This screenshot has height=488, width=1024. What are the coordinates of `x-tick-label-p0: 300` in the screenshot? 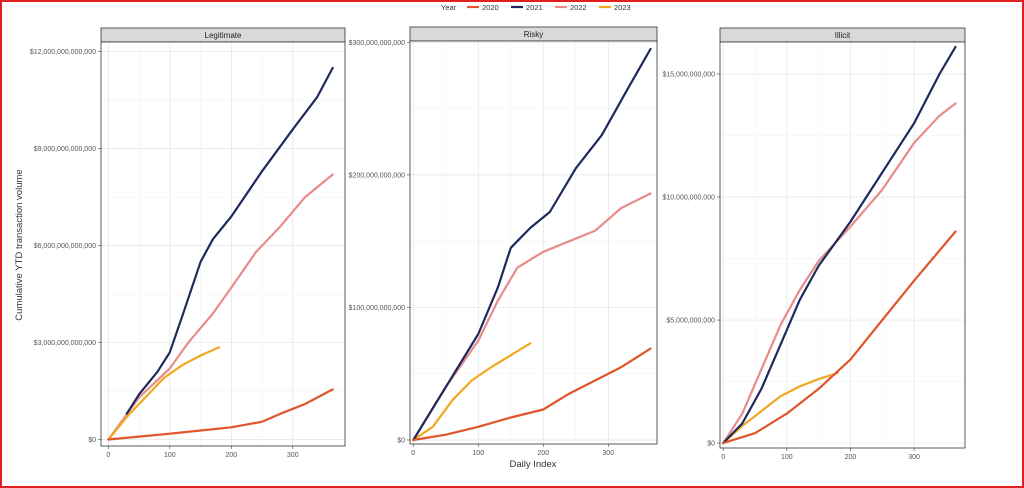 It's located at (293, 455).